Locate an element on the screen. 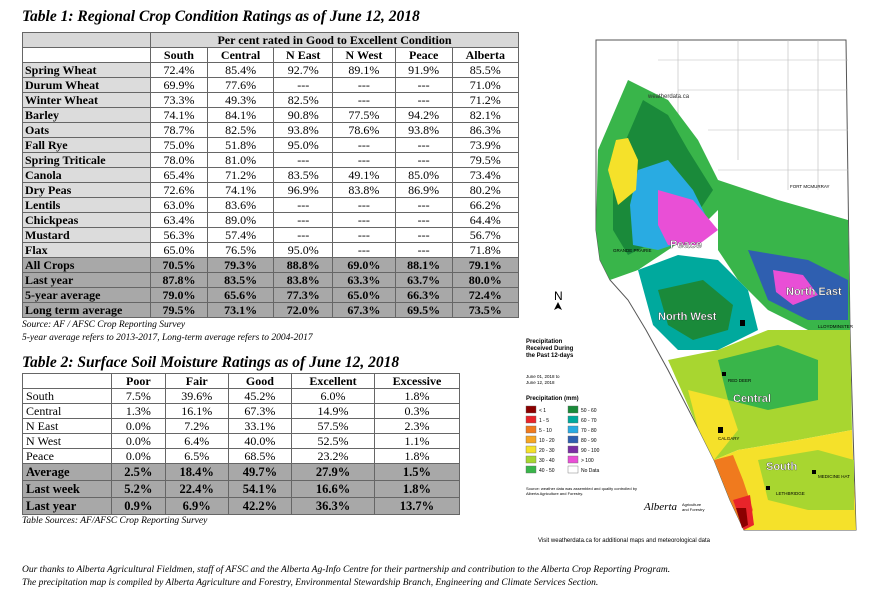 The width and height of the screenshot is (883, 600). table2-row: N East 0.0% 7.2% 33.1% 57.5% 2.3% is located at coordinates (241, 426).